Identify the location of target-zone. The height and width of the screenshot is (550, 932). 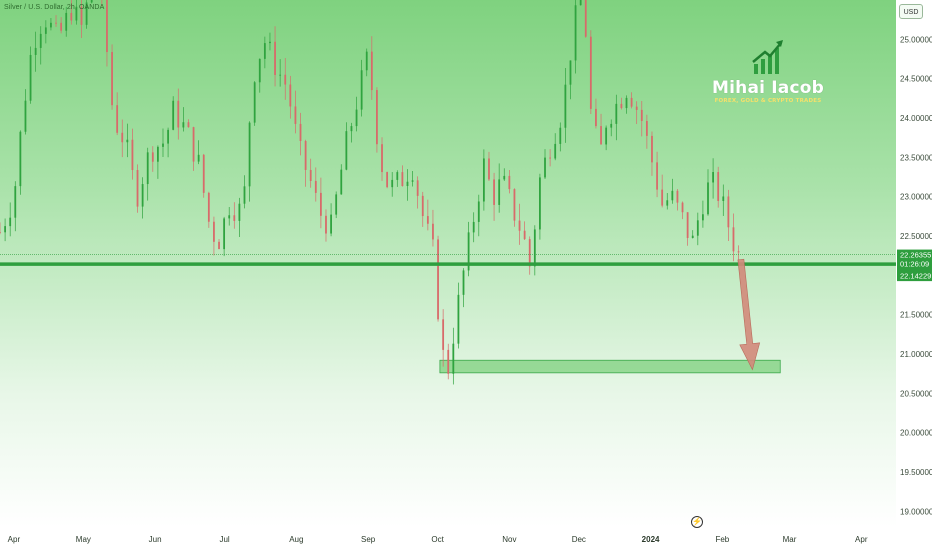
(610, 366).